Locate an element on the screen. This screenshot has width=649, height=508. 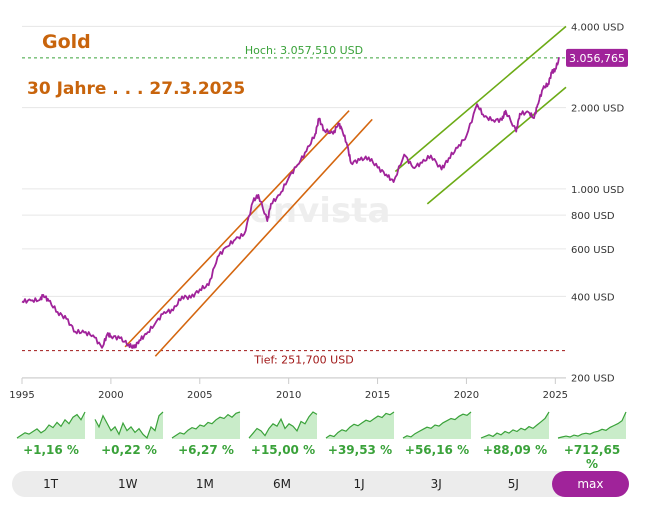
mini-pct-label: +1,16 % is located at coordinates (51, 450).